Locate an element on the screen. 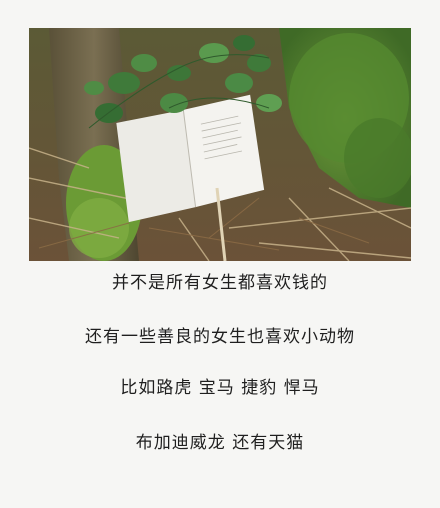  caption-line-3: 比如路虎 宝马 捷豹 悍马 is located at coordinates (220, 388).